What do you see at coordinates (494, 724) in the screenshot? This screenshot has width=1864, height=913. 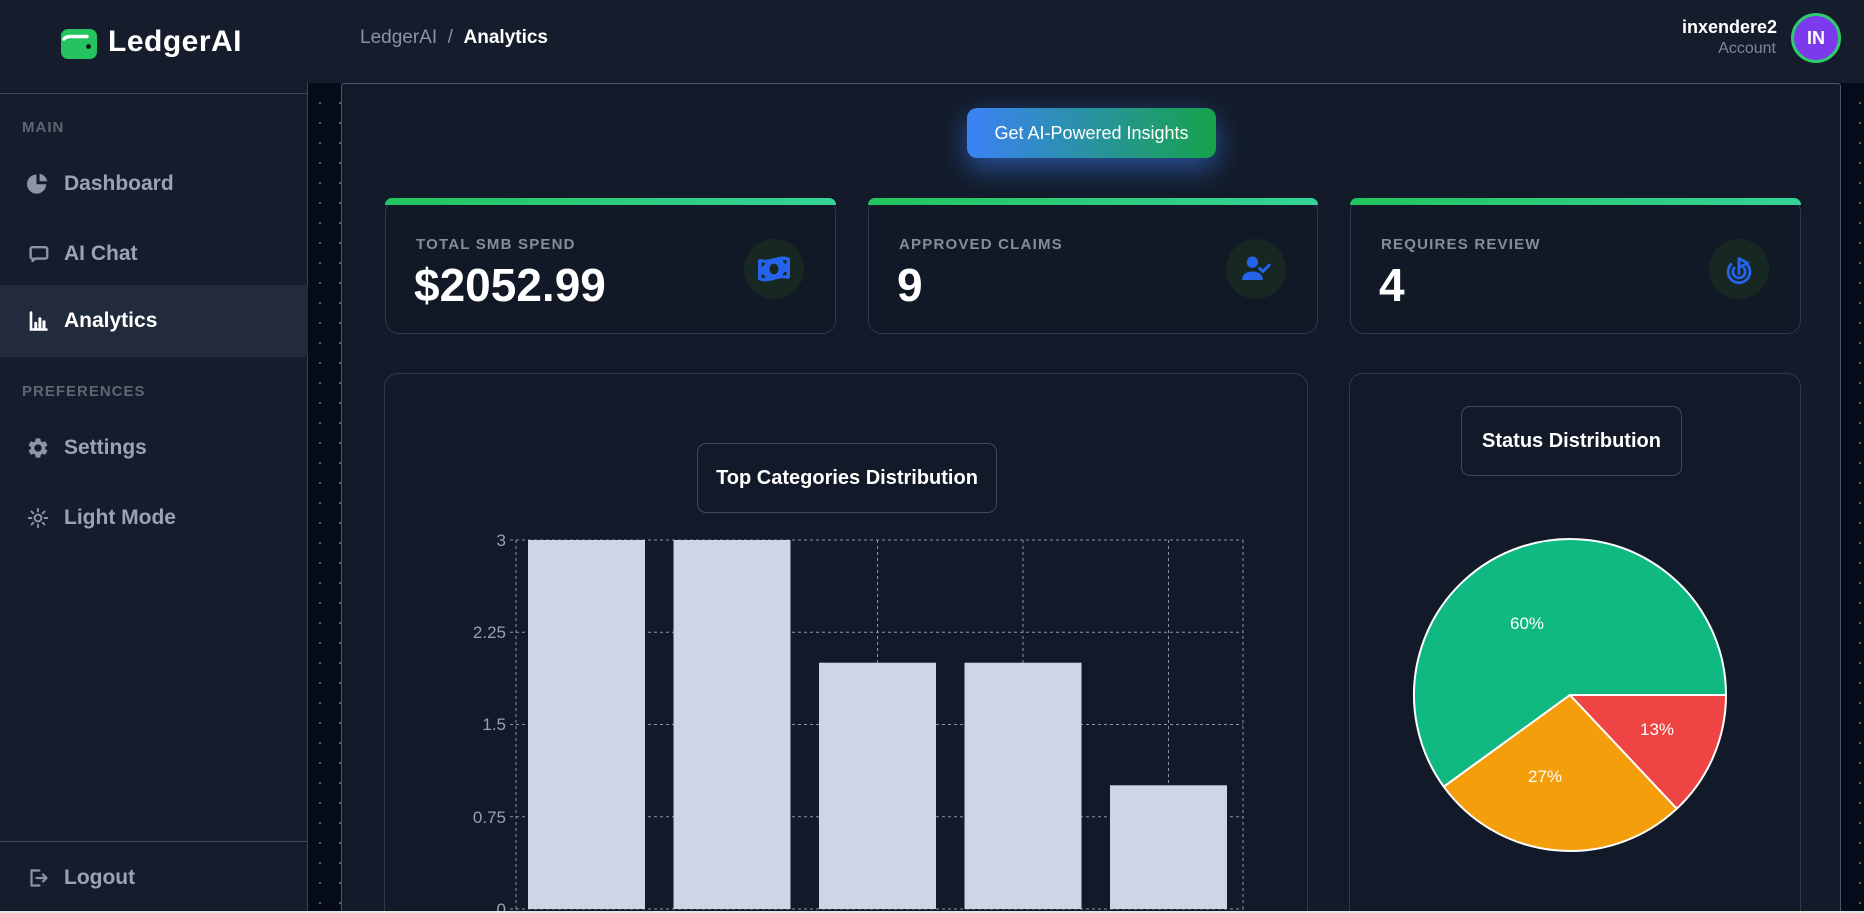 I see `svg-text: 1.5` at bounding box center [494, 724].